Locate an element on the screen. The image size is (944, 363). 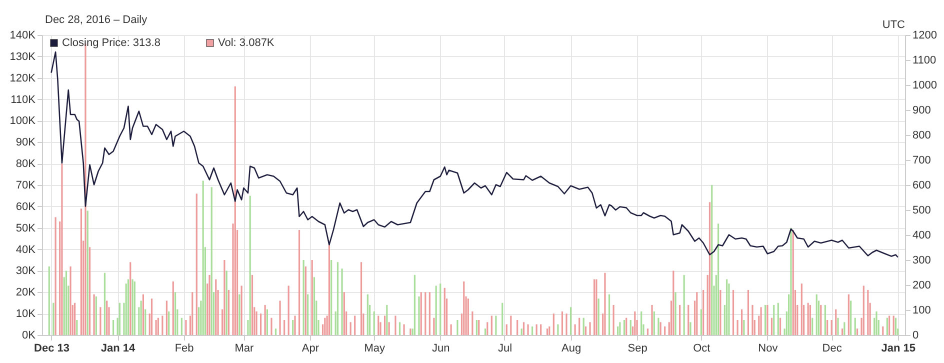
x-tick-label: Feb is located at coordinates (184, 348).